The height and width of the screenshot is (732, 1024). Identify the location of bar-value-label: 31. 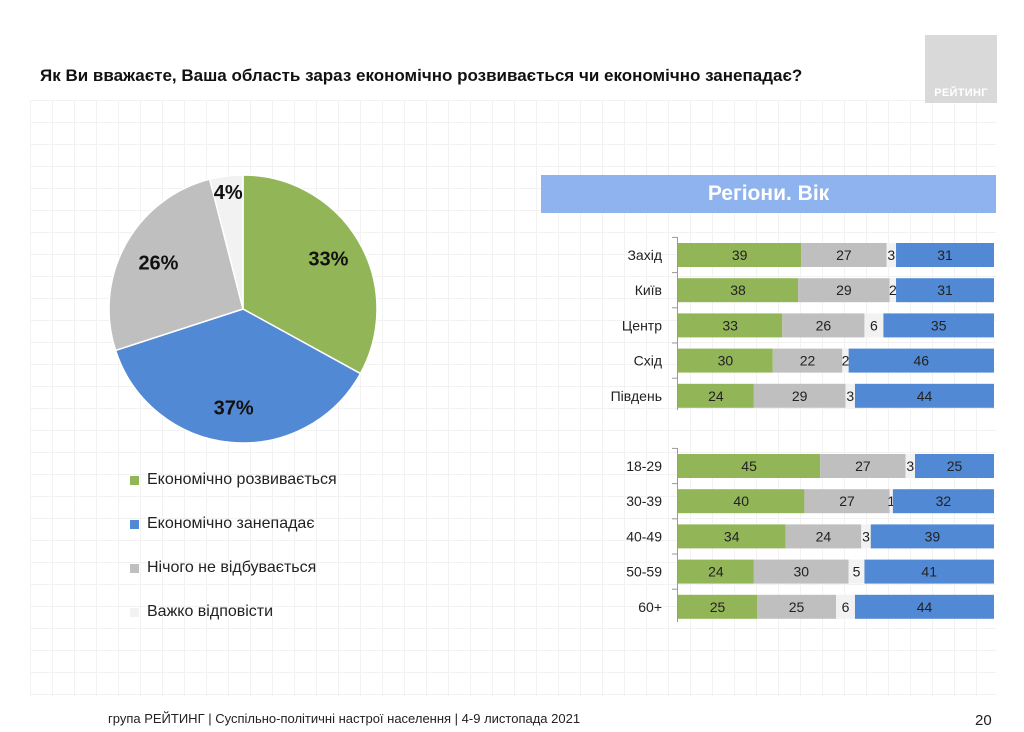
(945, 255).